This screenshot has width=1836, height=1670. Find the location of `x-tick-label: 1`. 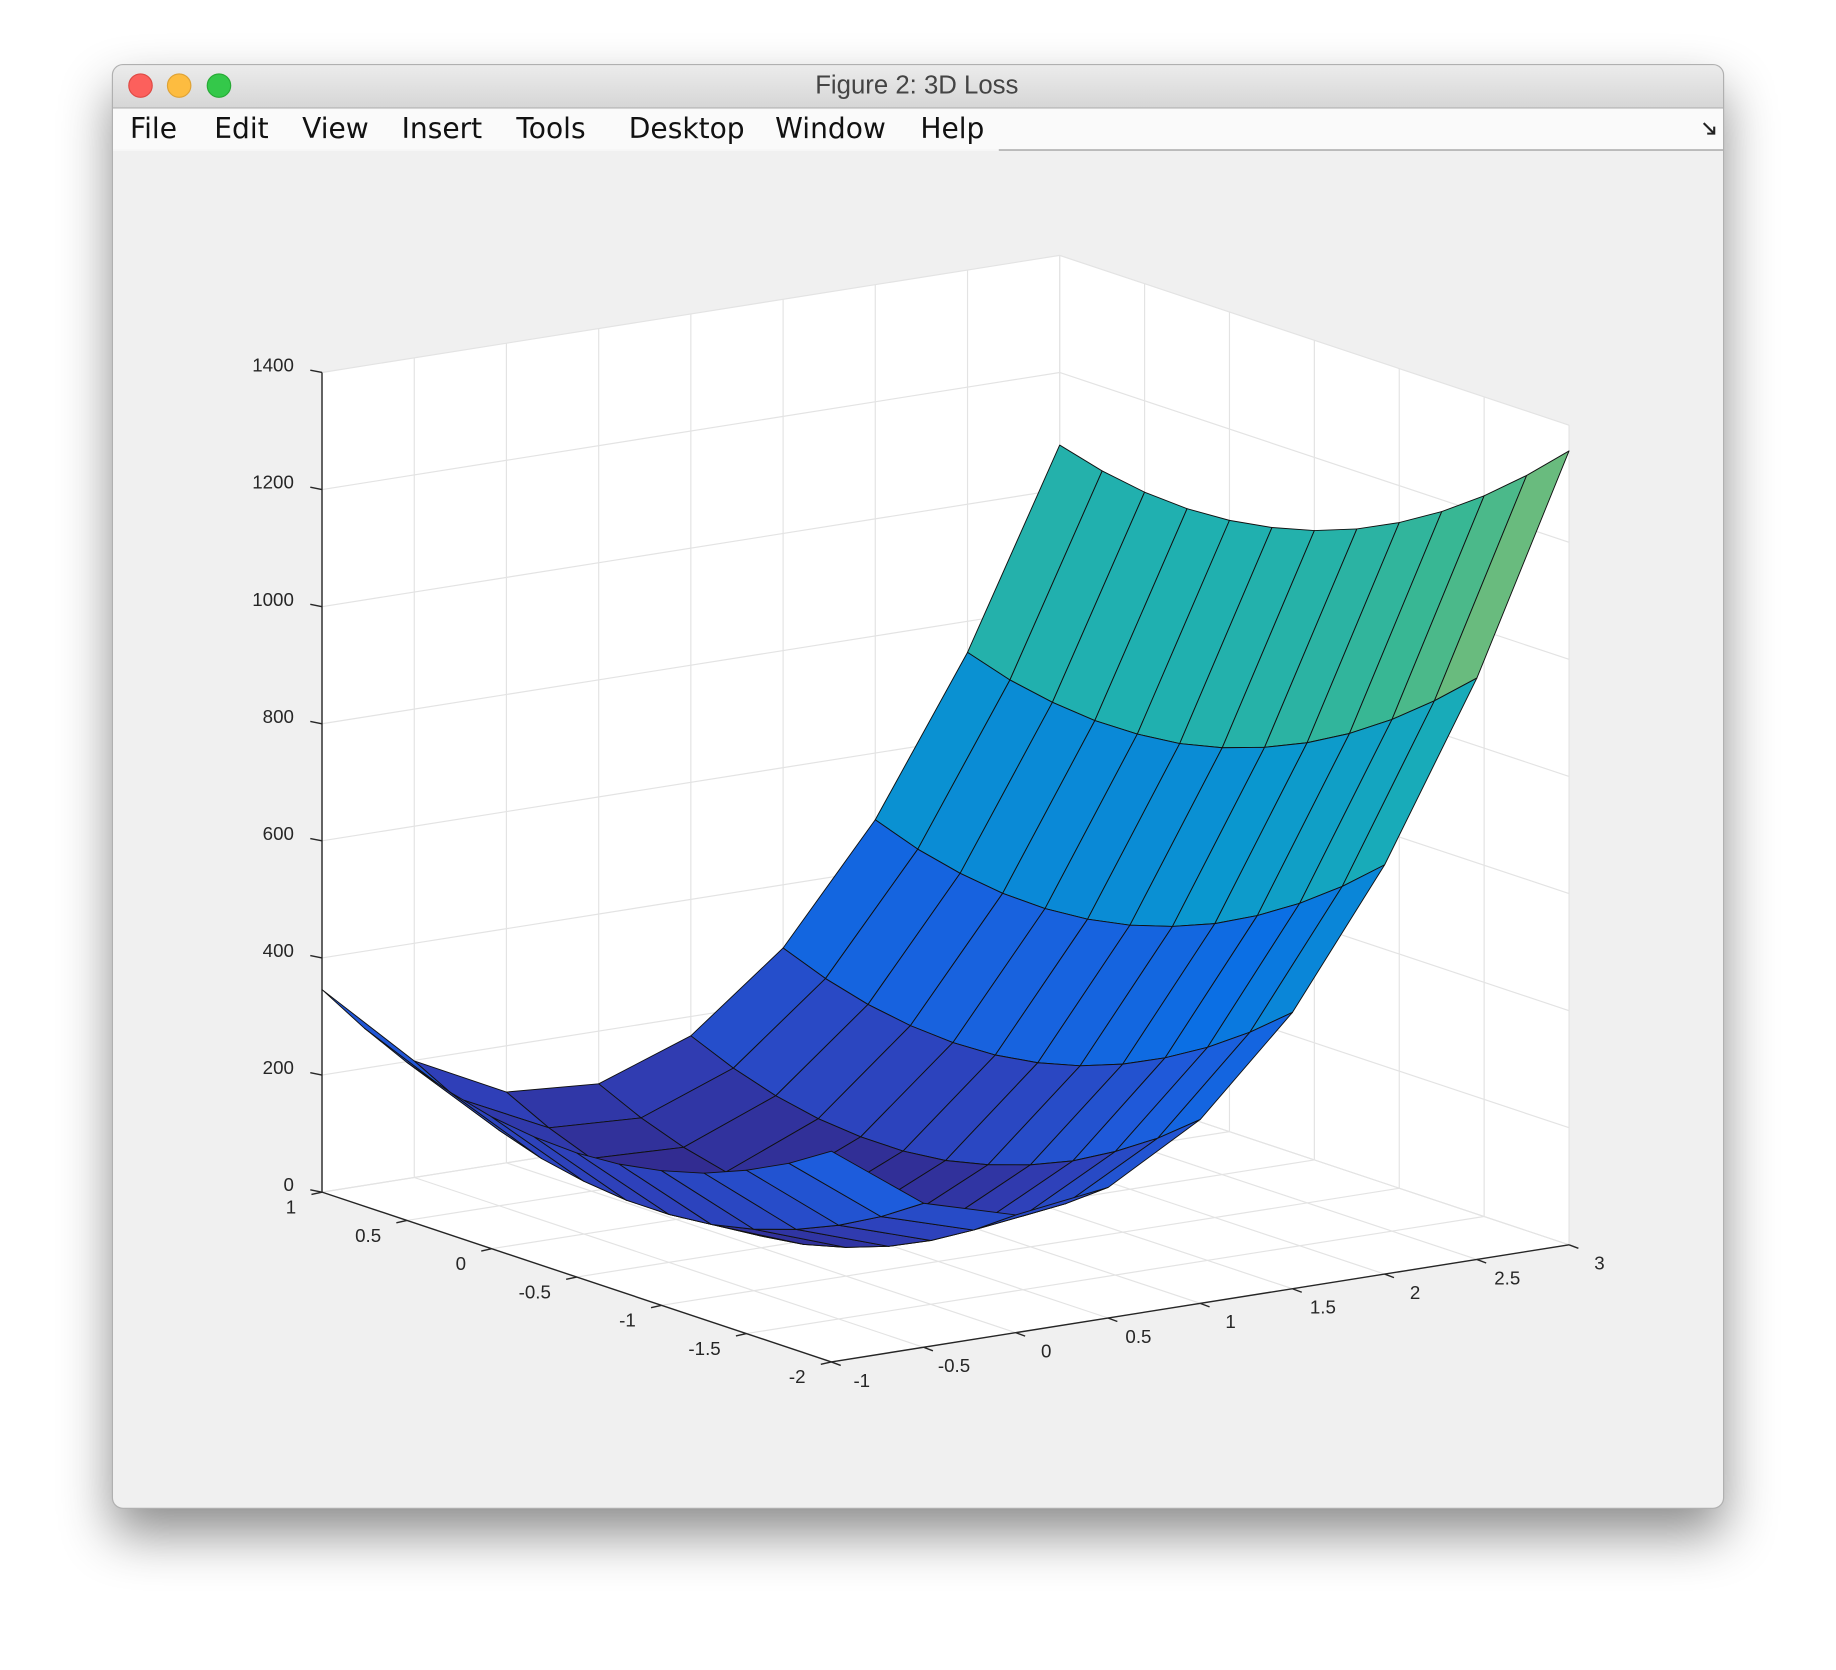

x-tick-label: 1 is located at coordinates (1230, 1321).